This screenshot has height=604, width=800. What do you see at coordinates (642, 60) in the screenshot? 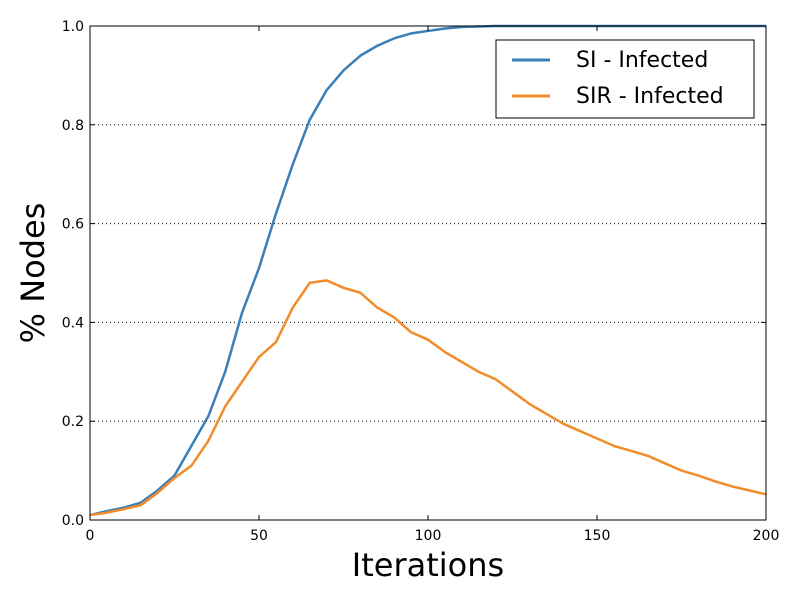
I see `legend-label-si: SI - Infected` at bounding box center [642, 60].